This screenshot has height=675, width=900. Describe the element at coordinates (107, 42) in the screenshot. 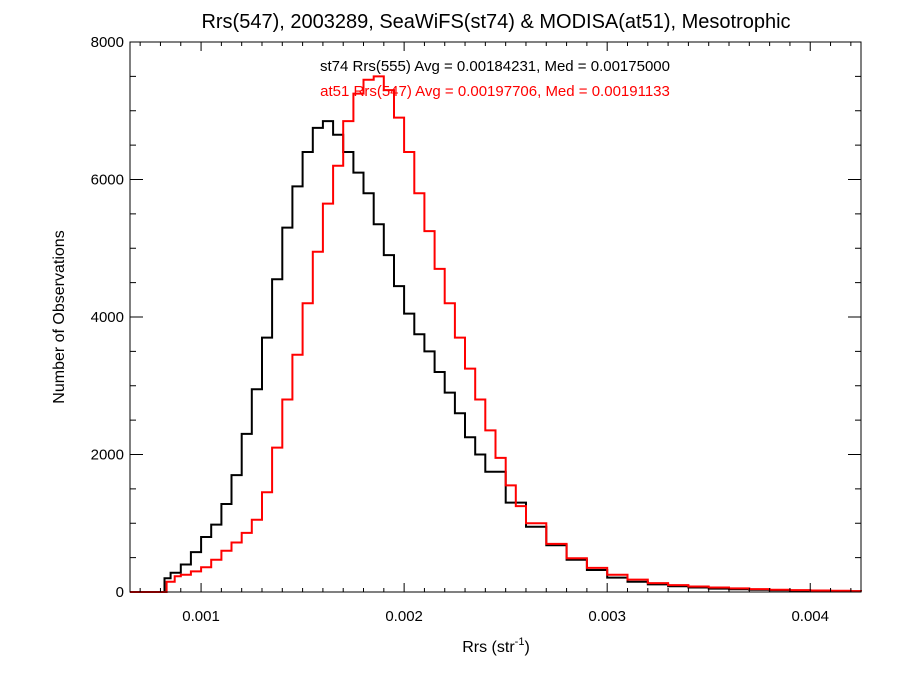

I see `y-tick-label: 8000` at that location.